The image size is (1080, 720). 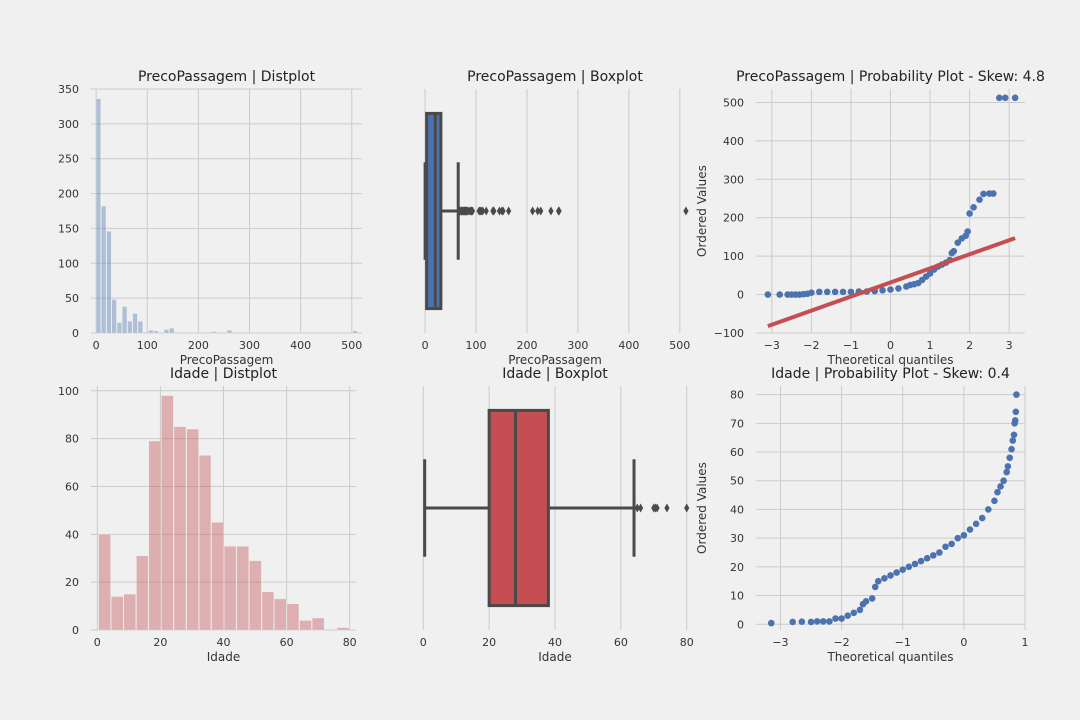 I want to click on x-tick-label: 3, so click(x=1009, y=345).